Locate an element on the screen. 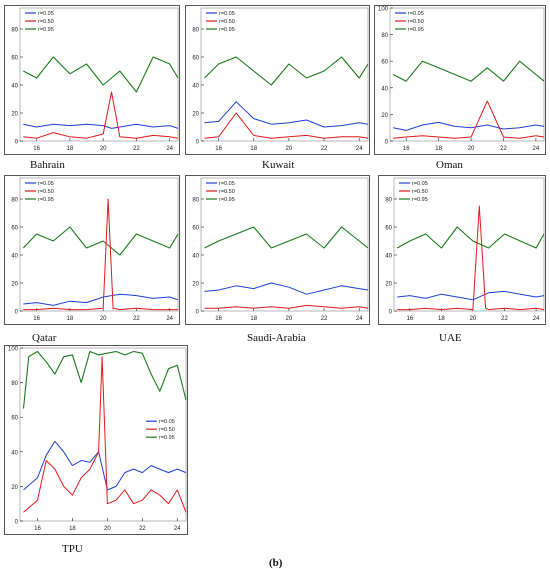 This screenshot has width=550, height=569. uae-legend-label: r=0.05 is located at coordinates (420, 184).